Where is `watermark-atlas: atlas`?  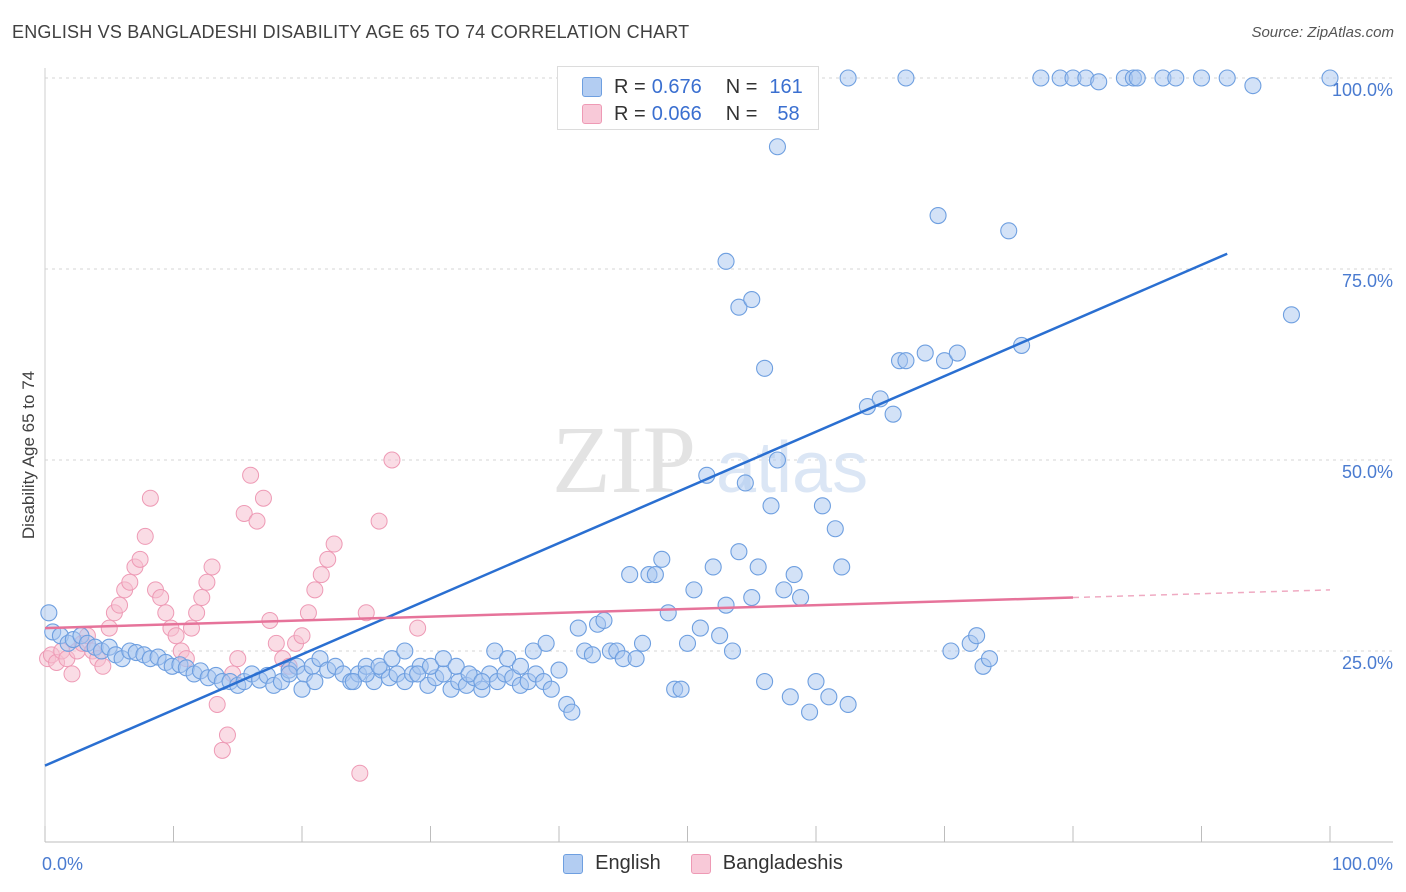
watermark-atlas: atlas is located at coordinates (792, 468).